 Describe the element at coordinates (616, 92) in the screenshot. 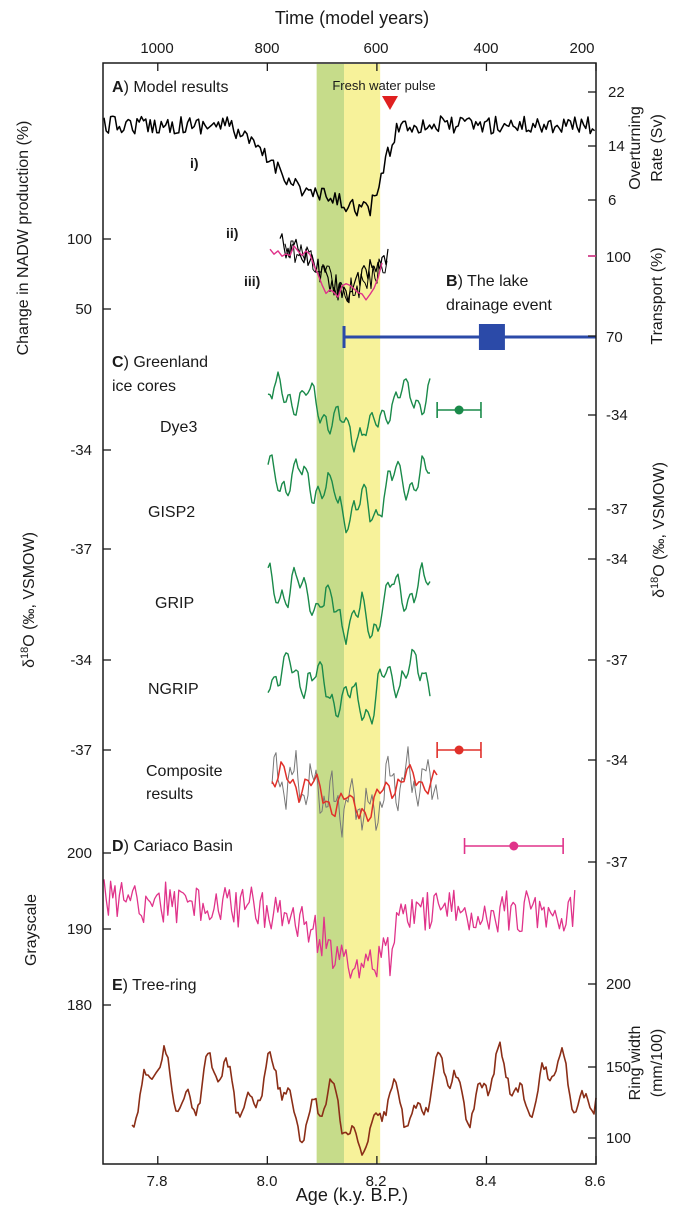

I see `overturning-tick: 22` at that location.